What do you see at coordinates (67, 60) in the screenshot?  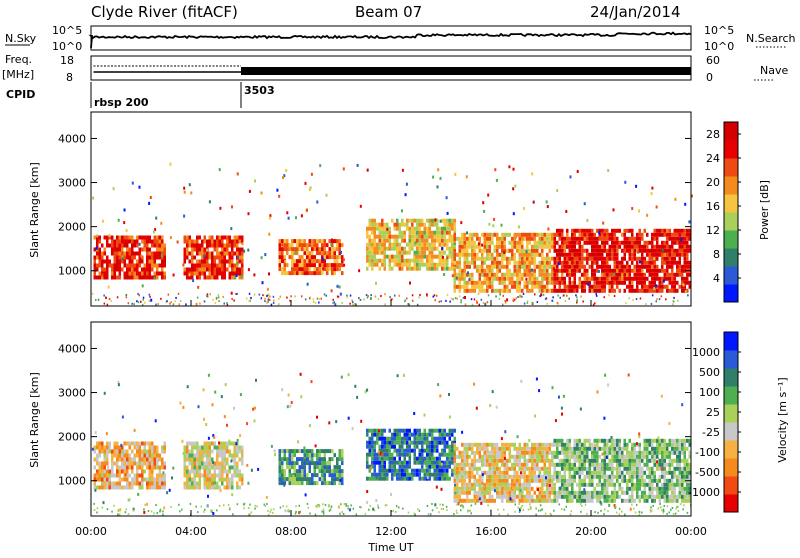 I see `freq-tick-top: 18` at bounding box center [67, 60].